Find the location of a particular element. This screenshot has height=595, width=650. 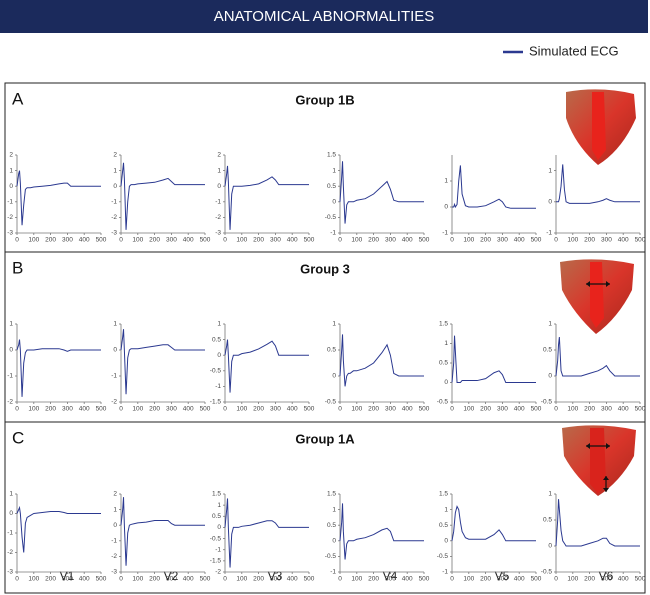

header-bar is located at coordinates (324, 16).